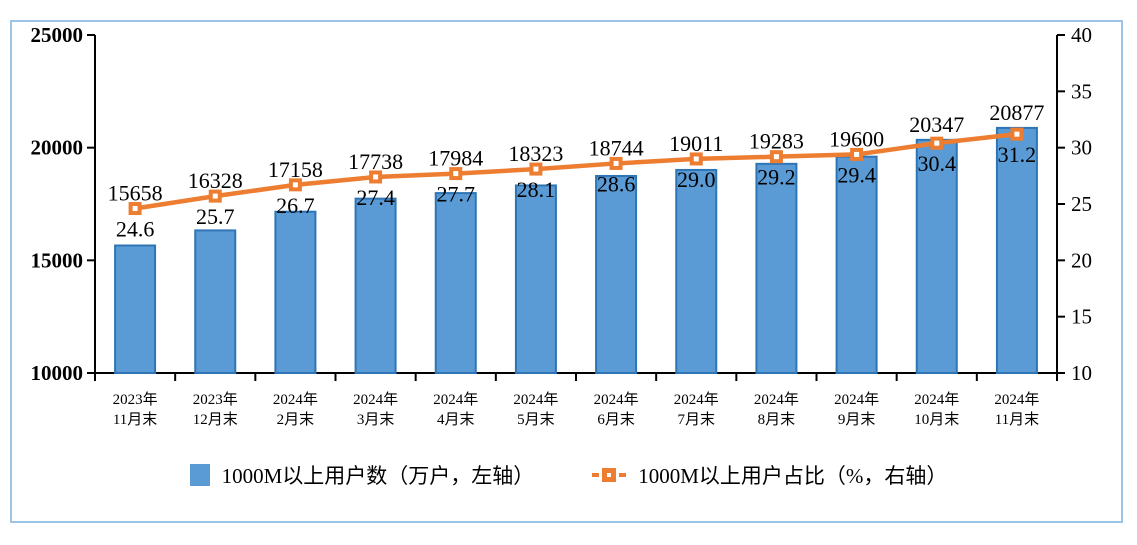  What do you see at coordinates (1081, 35) in the screenshot?
I see `right-axis-tick-label: 40` at bounding box center [1081, 35].